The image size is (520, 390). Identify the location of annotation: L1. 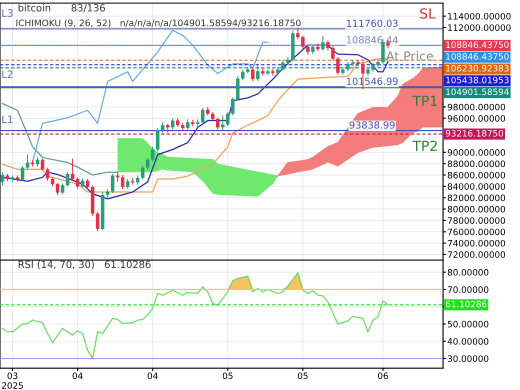
(7, 119).